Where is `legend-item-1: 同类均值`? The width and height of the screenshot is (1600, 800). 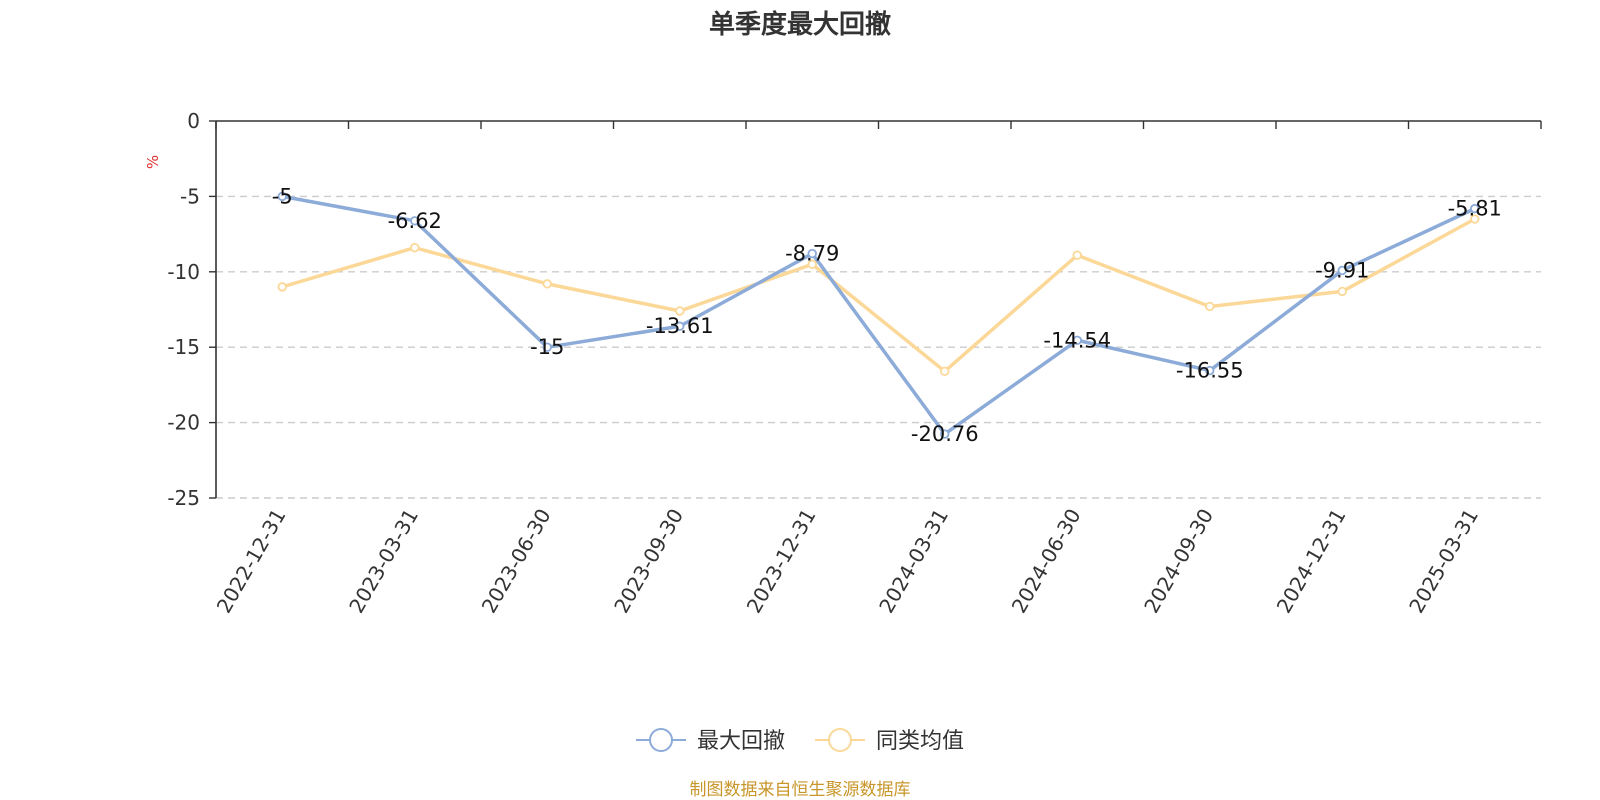 legend-item-1: 同类均值 is located at coordinates (889, 741).